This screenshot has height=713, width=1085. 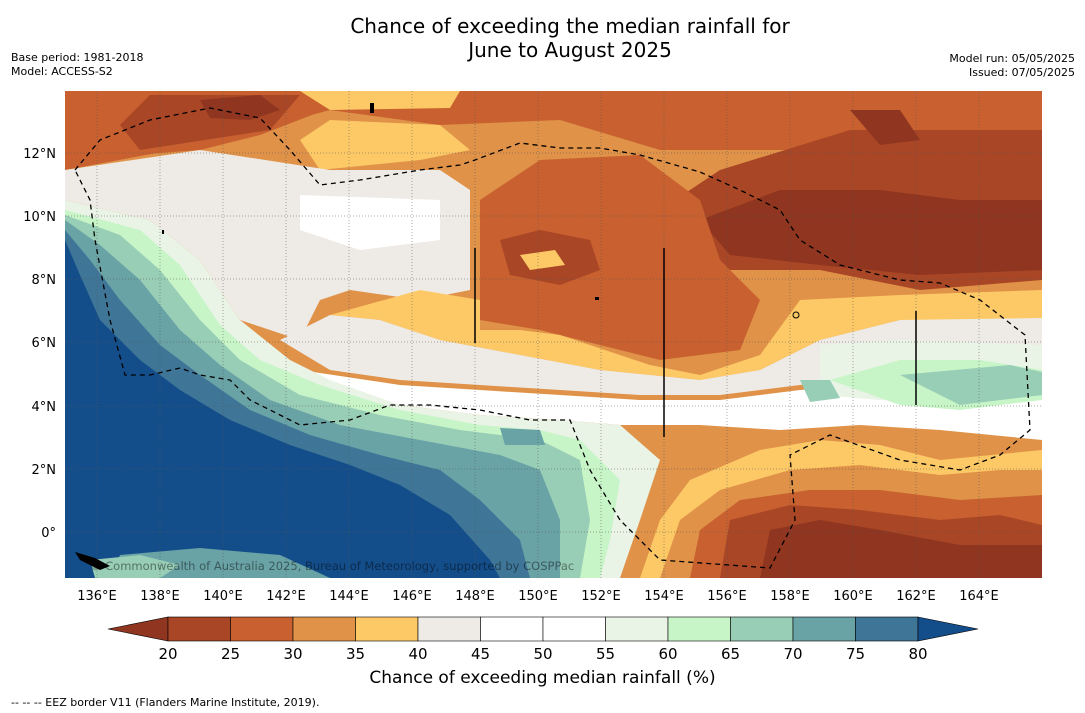 I want to click on colorbar-tick-label: 55, so click(x=605, y=654).